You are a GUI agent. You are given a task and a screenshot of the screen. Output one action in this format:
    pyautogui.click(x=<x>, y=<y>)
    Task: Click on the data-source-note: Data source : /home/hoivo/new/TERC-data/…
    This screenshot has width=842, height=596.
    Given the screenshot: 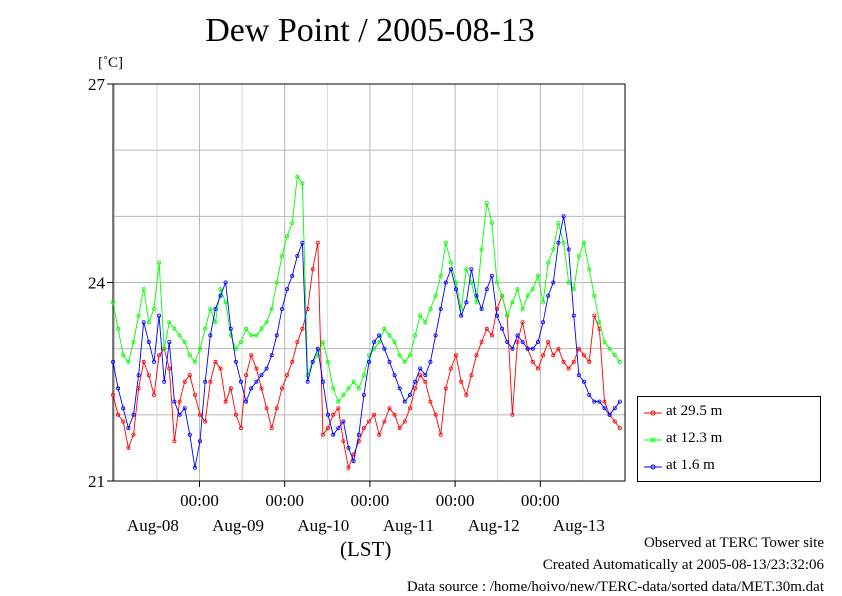 What is the action you would take?
    pyautogui.click(x=615, y=587)
    